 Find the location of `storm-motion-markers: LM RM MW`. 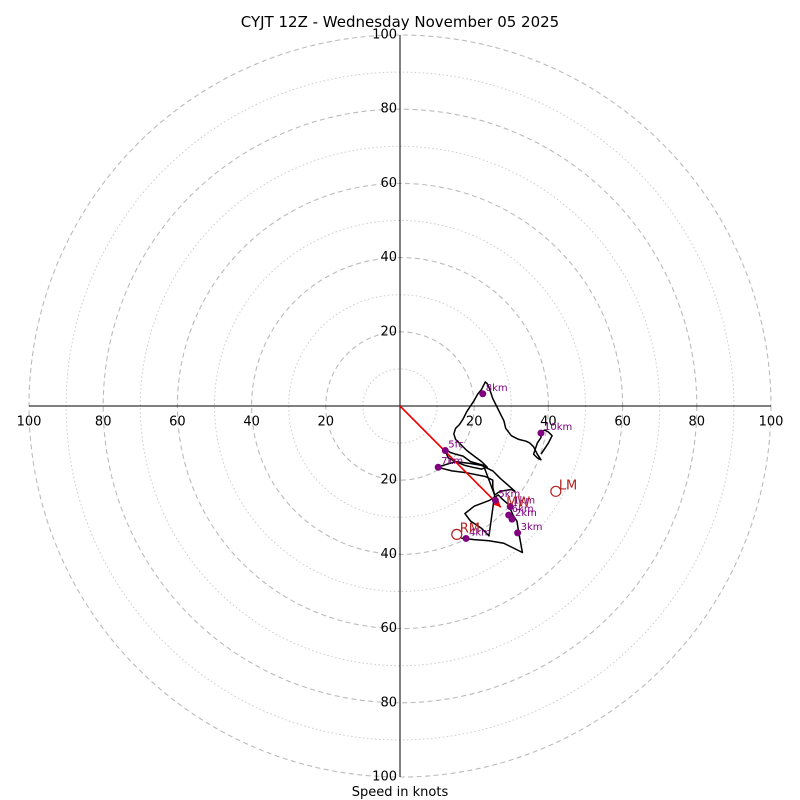

storm-motion-markers: LM RM MW is located at coordinates (514, 509).